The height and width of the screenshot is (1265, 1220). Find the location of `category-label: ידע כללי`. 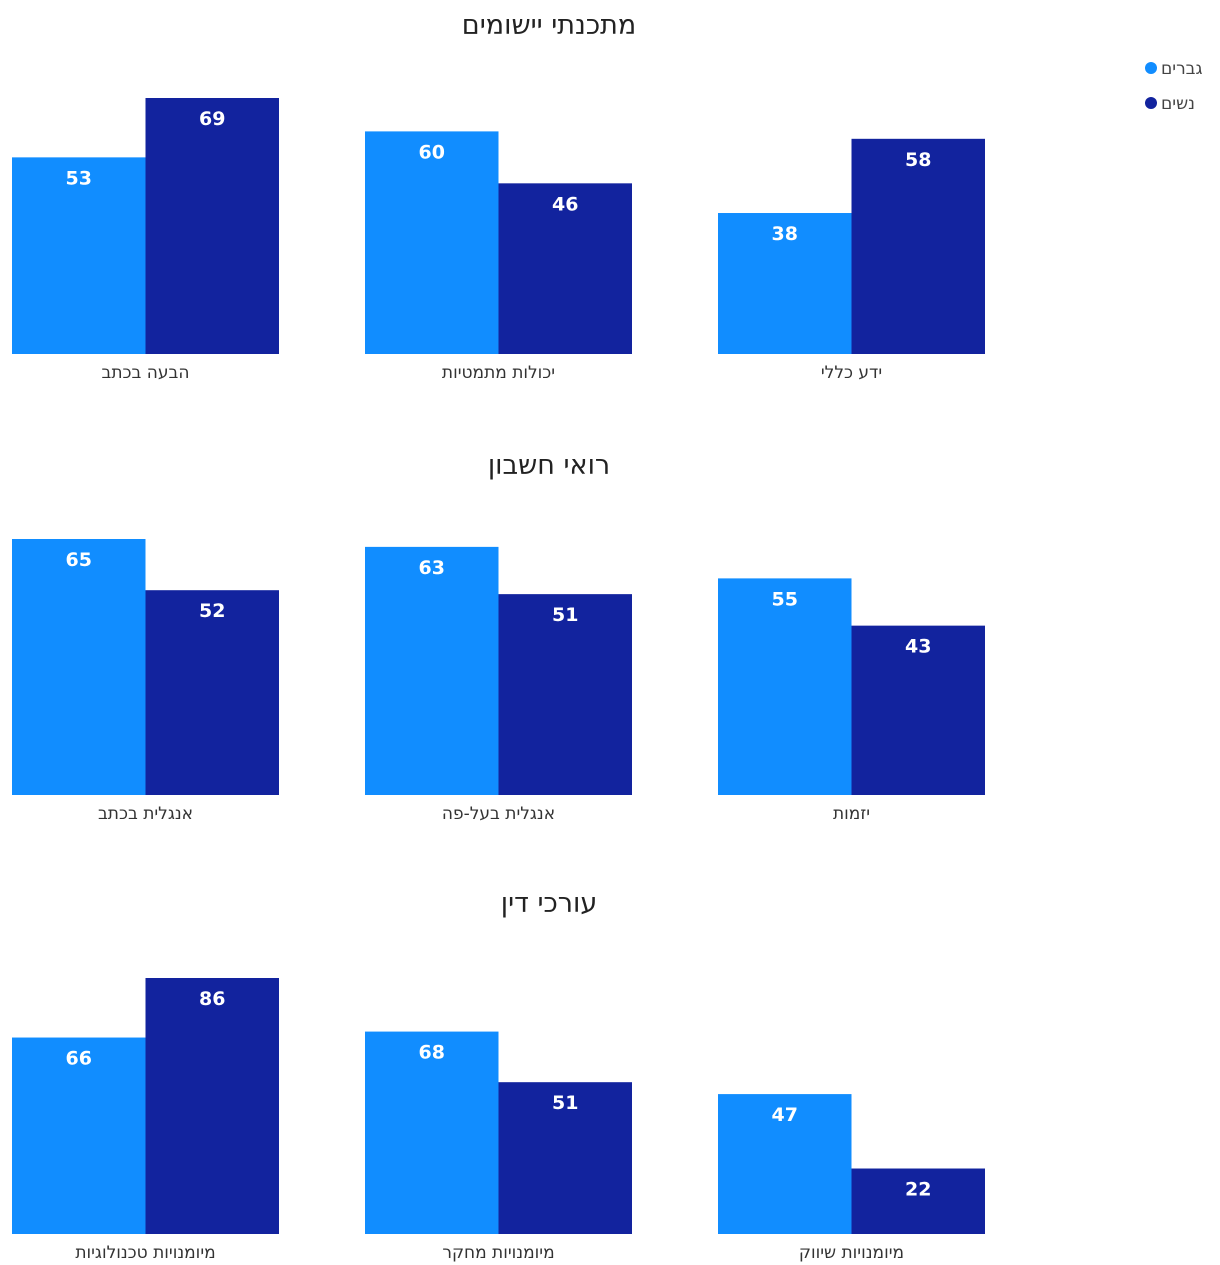

category-label: ידע כללי is located at coordinates (851, 373).